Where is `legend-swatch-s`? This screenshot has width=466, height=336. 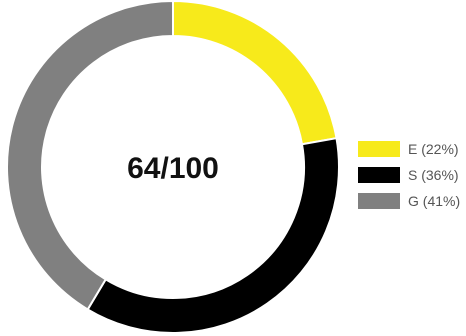
legend-swatch-s is located at coordinates (379, 175).